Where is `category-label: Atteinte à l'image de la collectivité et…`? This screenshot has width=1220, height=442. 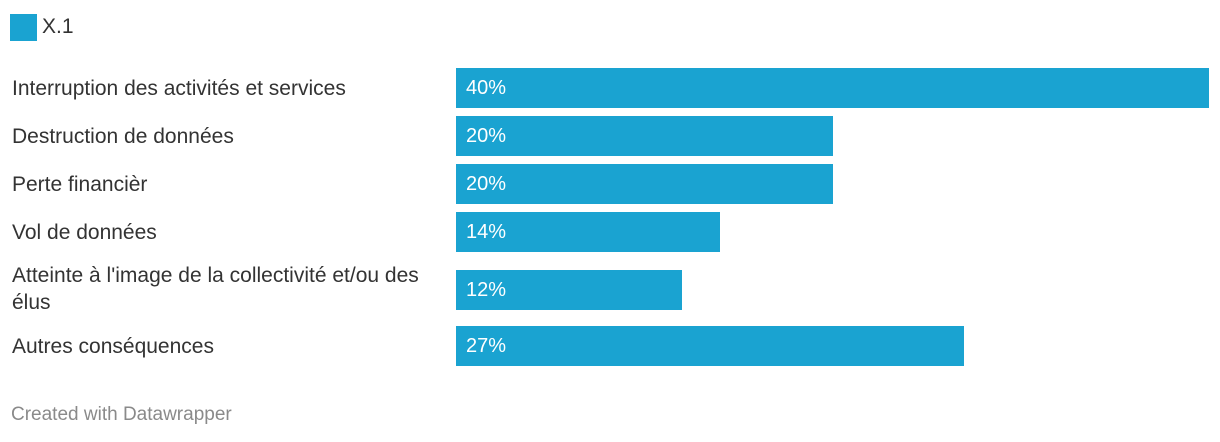 category-label: Atteinte à l'image de la collectivité et… is located at coordinates (215, 289).